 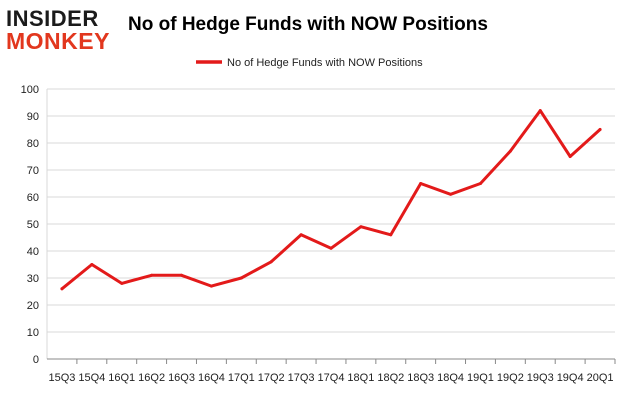 I want to click on legend: No of Hedge Funds with NOW Positions, so click(x=309, y=63).